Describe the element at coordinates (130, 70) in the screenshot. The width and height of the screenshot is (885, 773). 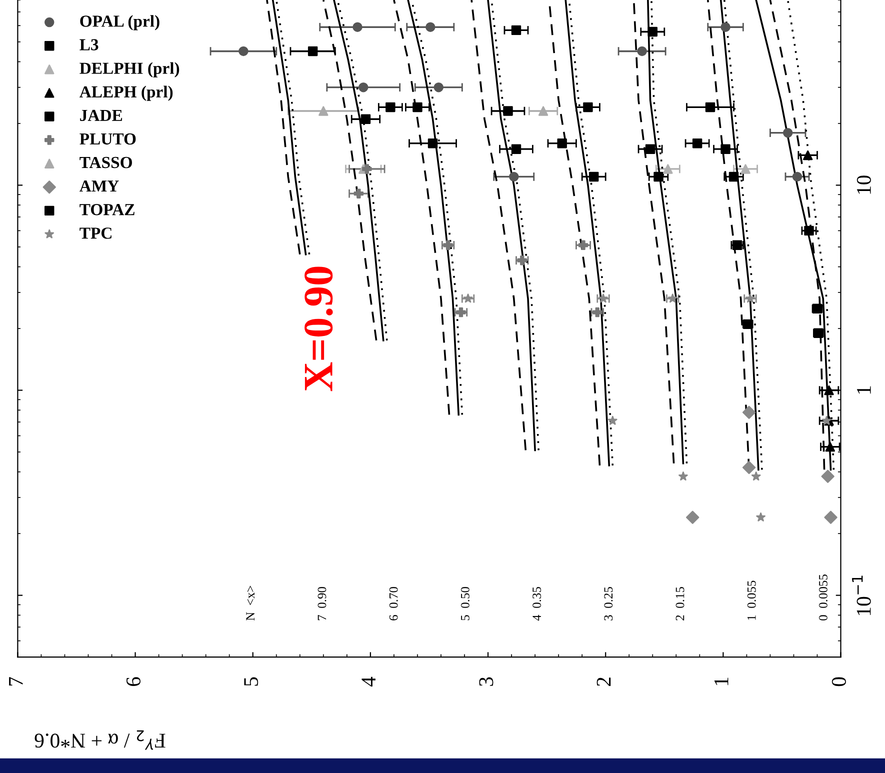
I see `legend-label: DELPHI (prl)` at that location.